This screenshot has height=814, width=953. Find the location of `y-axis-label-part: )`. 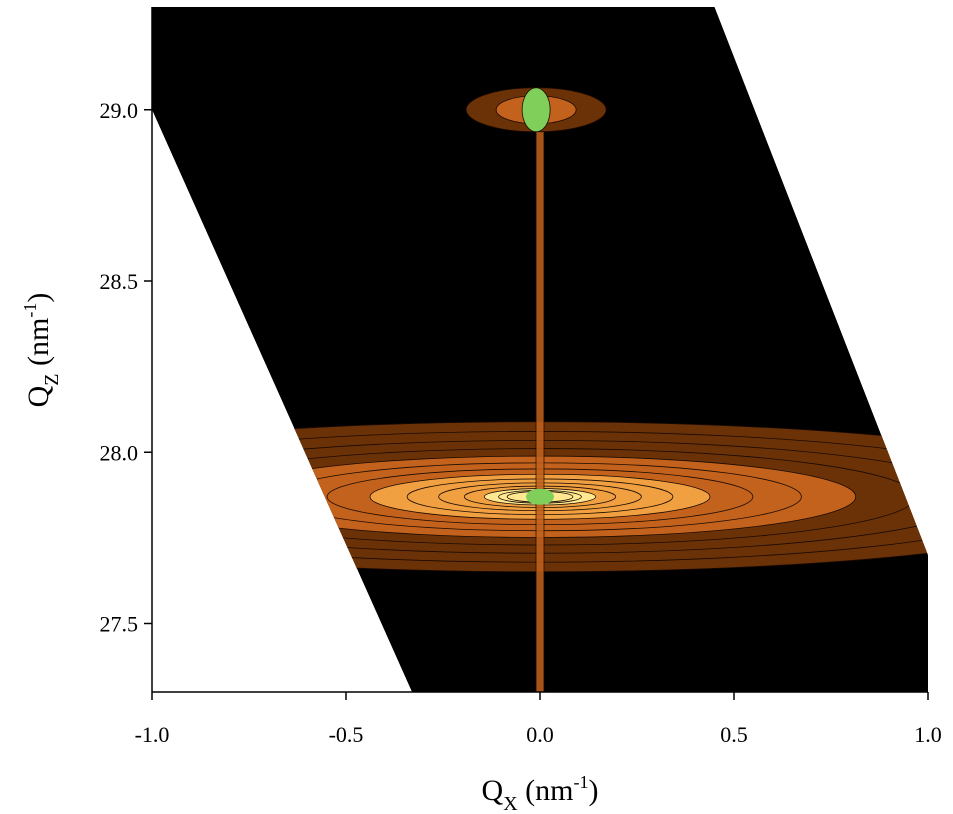

y-axis-label-part: ) is located at coordinates (38, 298).